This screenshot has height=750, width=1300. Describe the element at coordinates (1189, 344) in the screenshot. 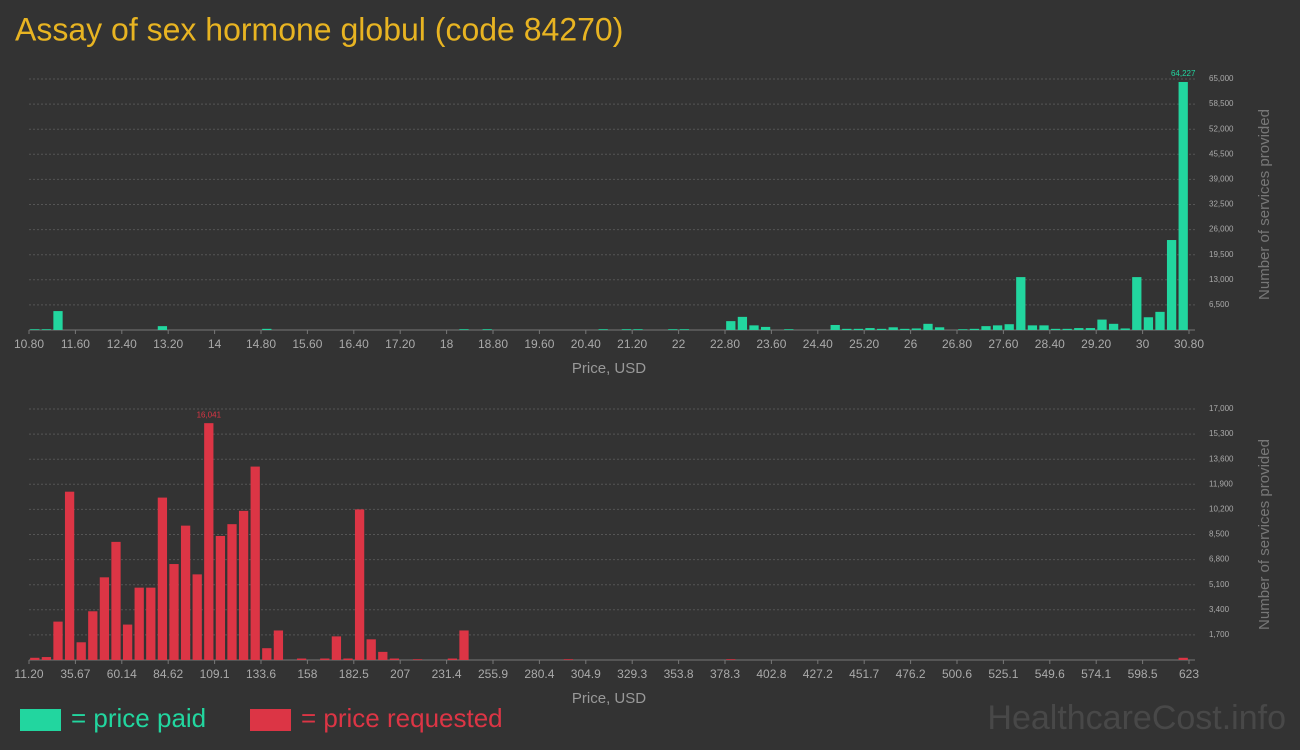

I see `x-tick-label: 30.80` at that location.